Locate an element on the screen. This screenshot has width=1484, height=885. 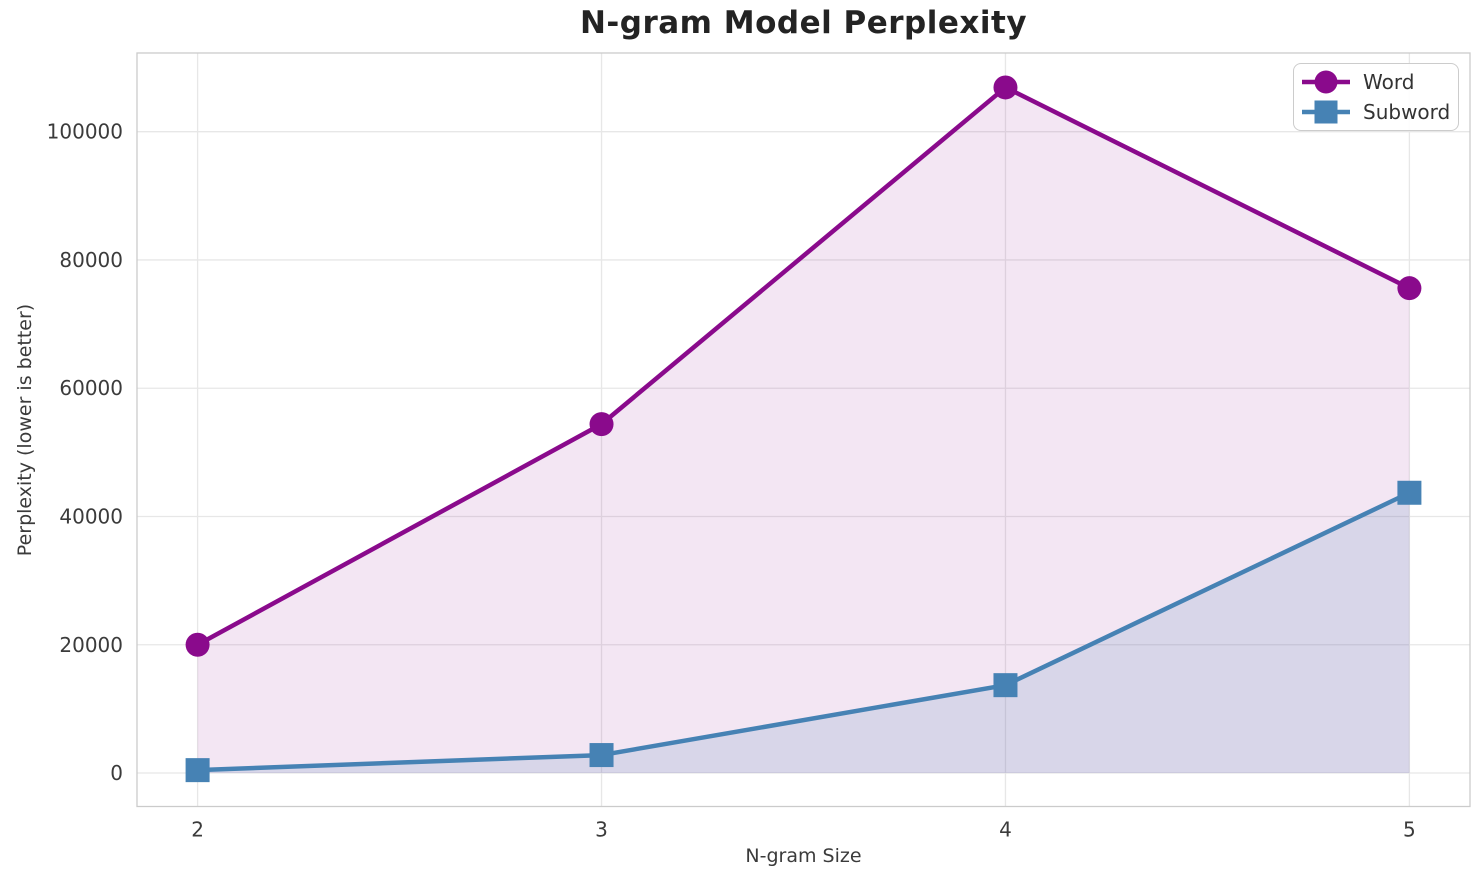
chart-title: N-gram Model Perplexity is located at coordinates (803, 23).